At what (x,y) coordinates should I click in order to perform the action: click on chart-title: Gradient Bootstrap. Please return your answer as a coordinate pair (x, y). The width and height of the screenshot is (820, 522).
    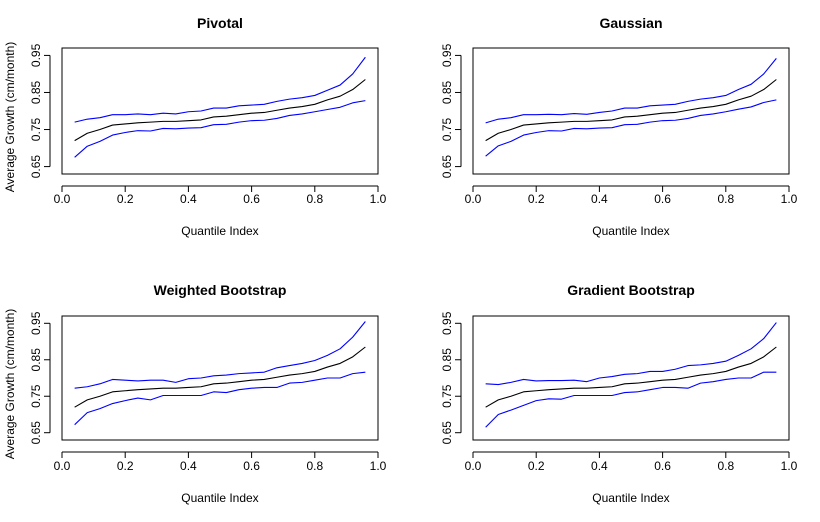
    Looking at the image, I should click on (631, 290).